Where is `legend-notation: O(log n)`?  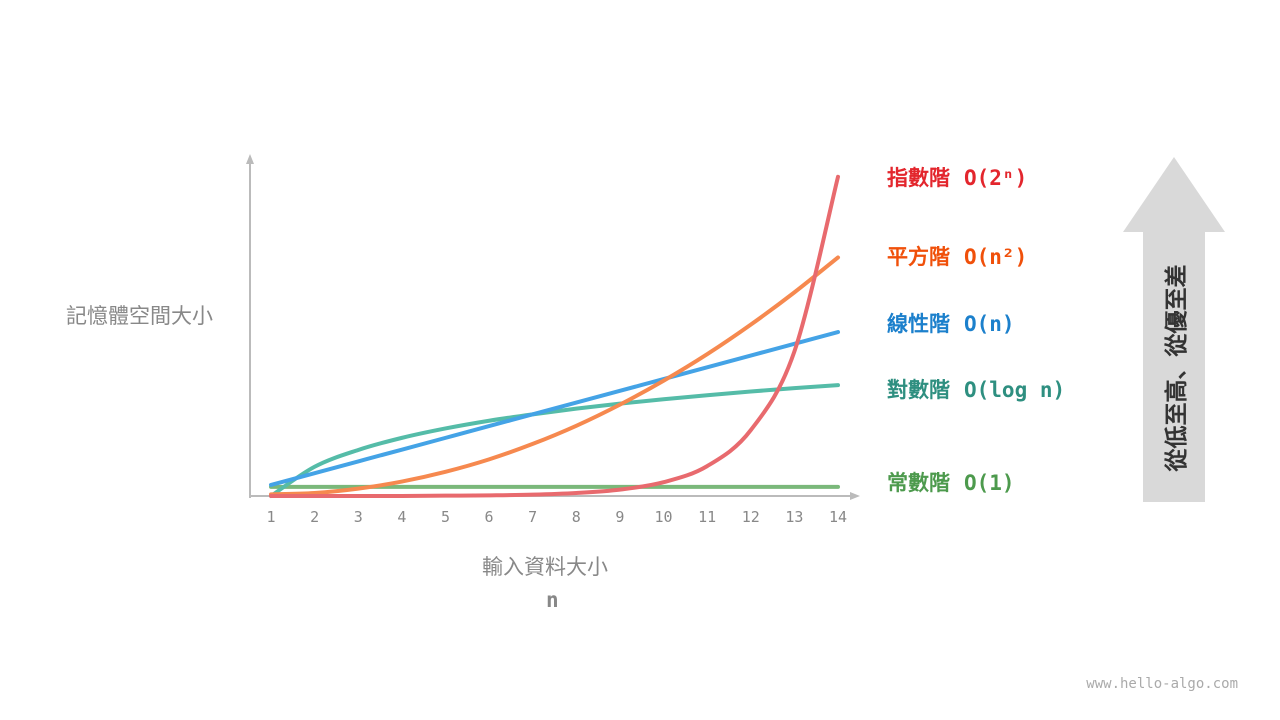 legend-notation: O(log n) is located at coordinates (1015, 390).